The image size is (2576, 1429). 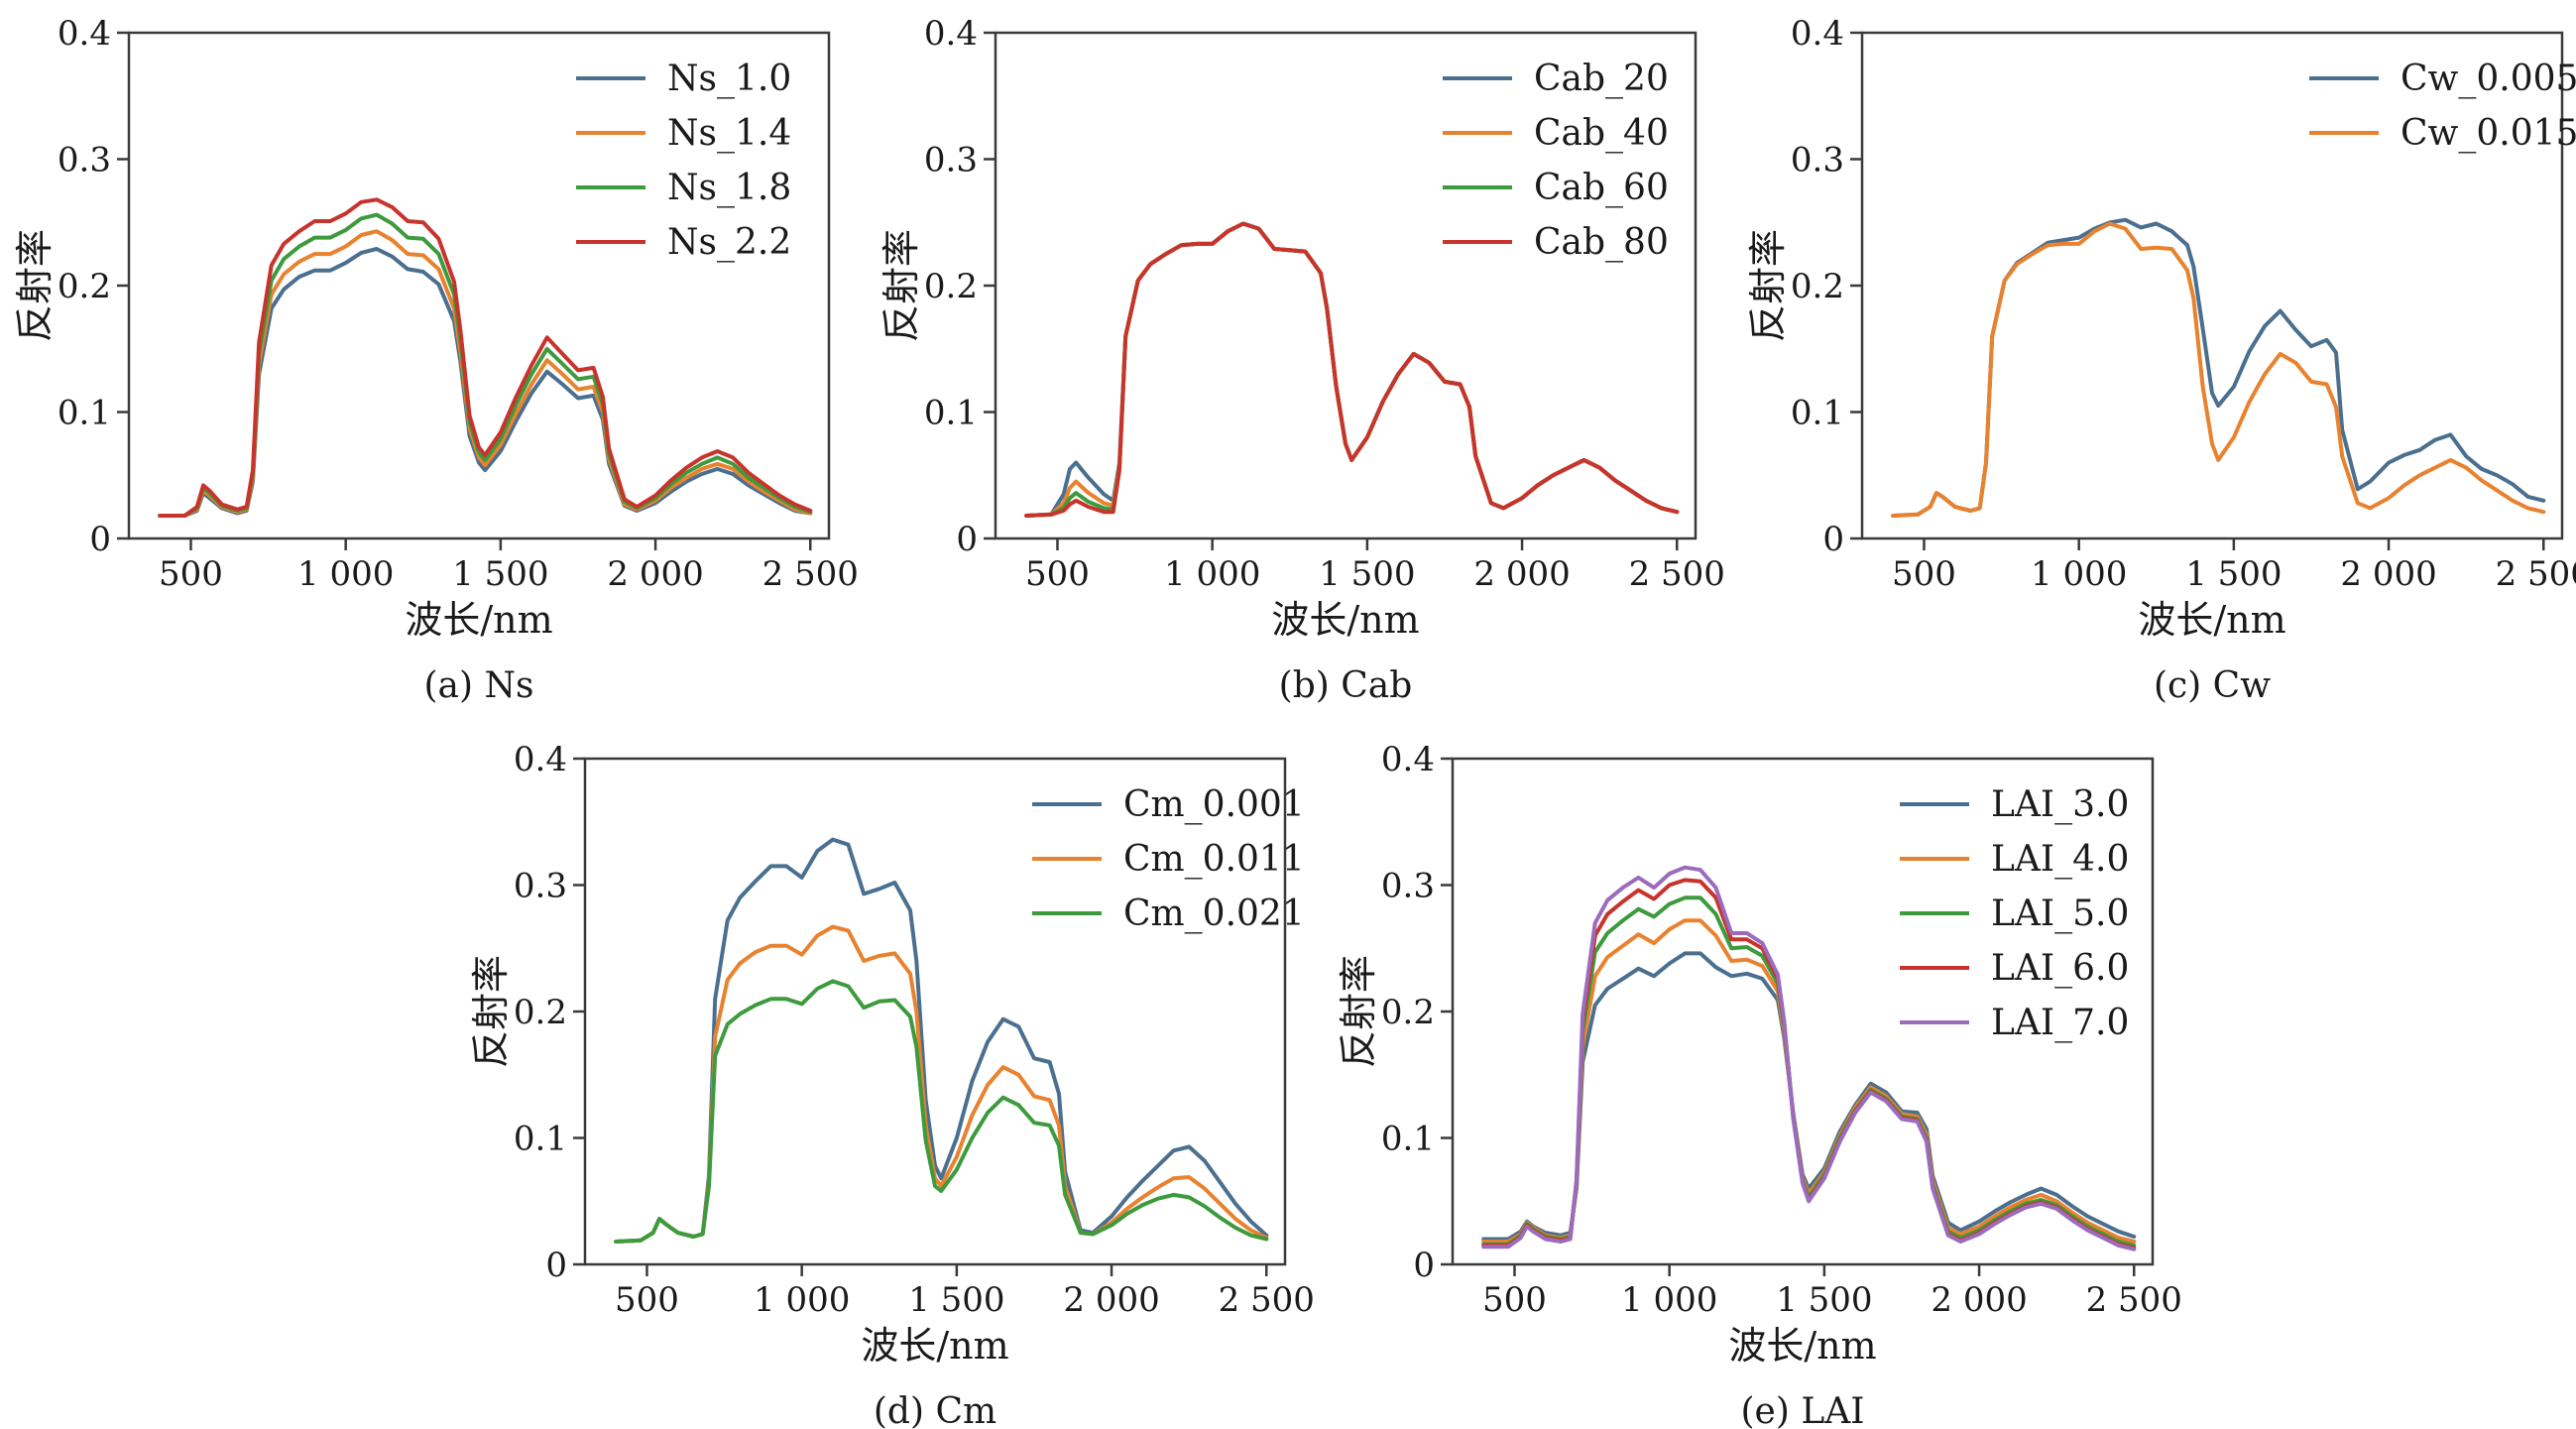 What do you see at coordinates (1809, 1058) in the screenshot?
I see `series-line-LAI_7.0` at bounding box center [1809, 1058].